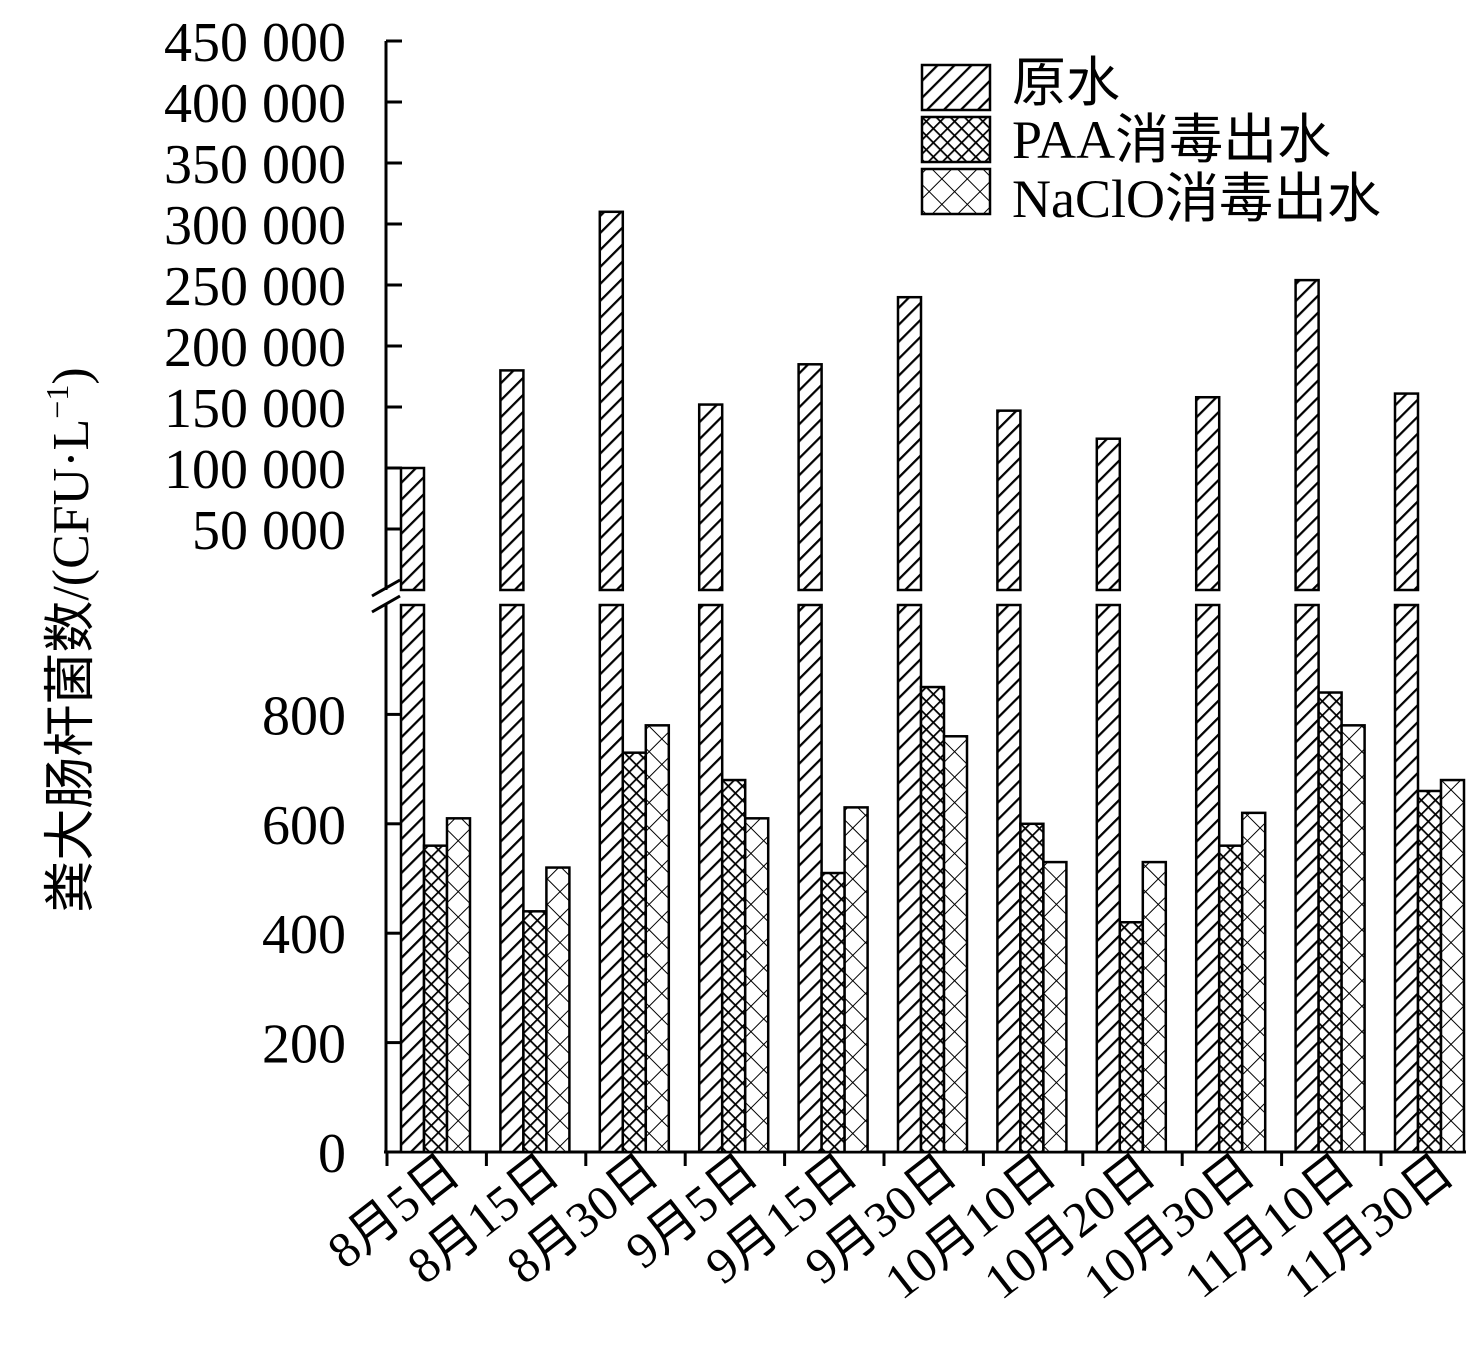  I want to click on axis-break-mark-lower, so click(386, 604).